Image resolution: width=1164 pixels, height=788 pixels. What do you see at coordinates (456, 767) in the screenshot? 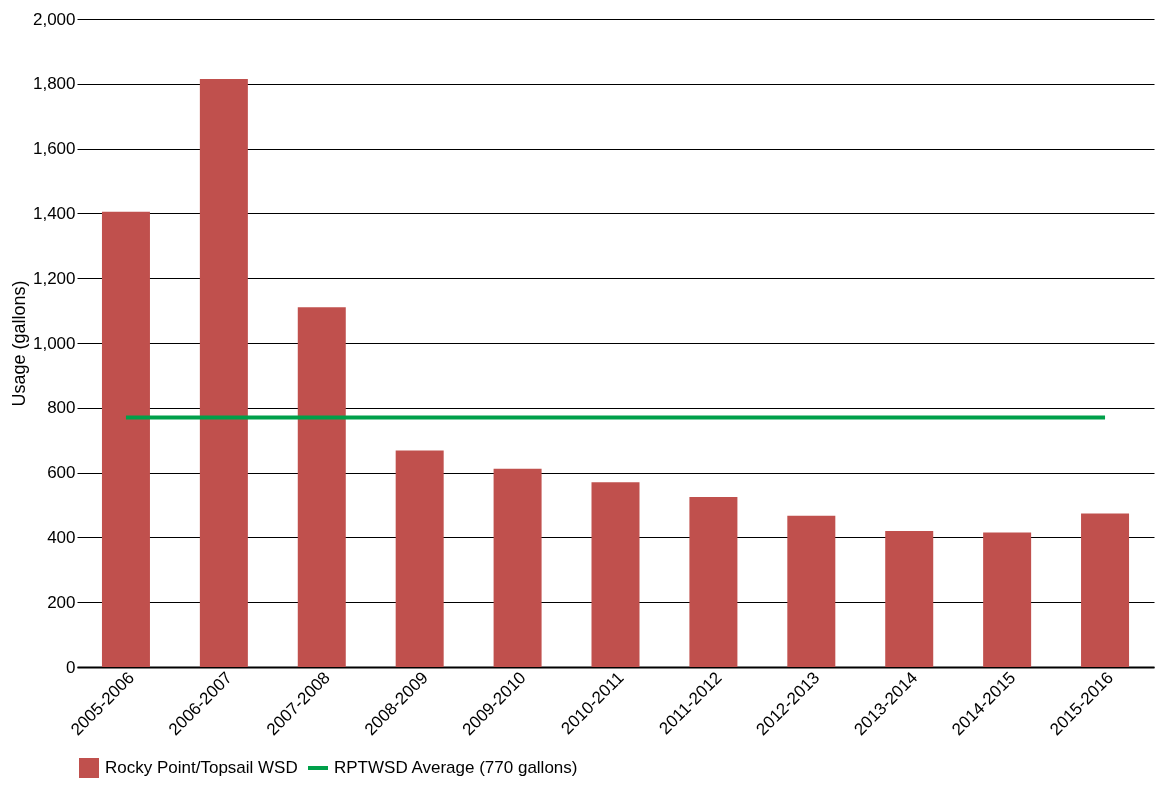
I see `legend-label: RPTWSD Average (770 gallons)` at bounding box center [456, 767].